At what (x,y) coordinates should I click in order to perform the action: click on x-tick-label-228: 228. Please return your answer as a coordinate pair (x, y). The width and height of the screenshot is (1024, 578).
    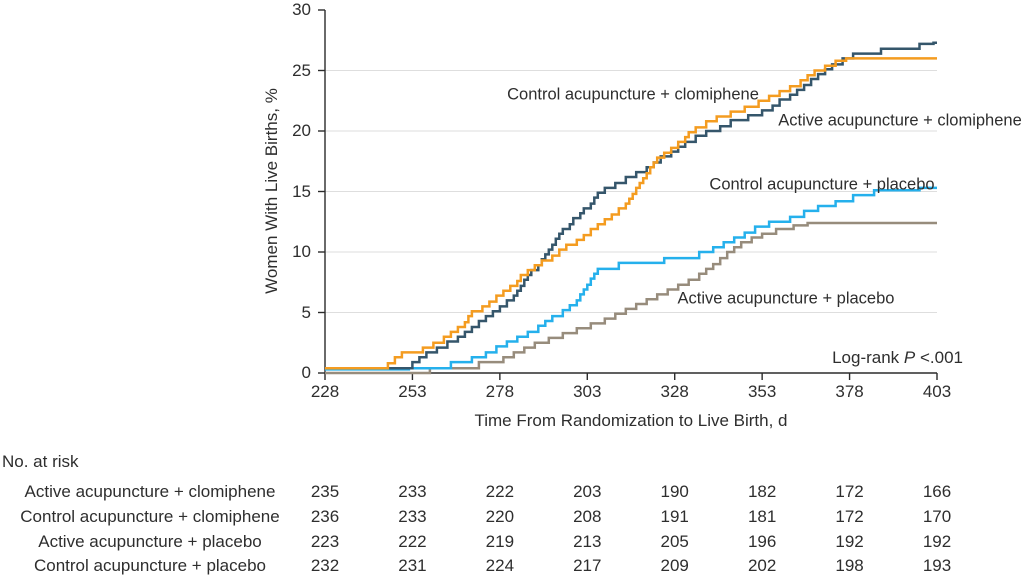
    Looking at the image, I should click on (325, 391).